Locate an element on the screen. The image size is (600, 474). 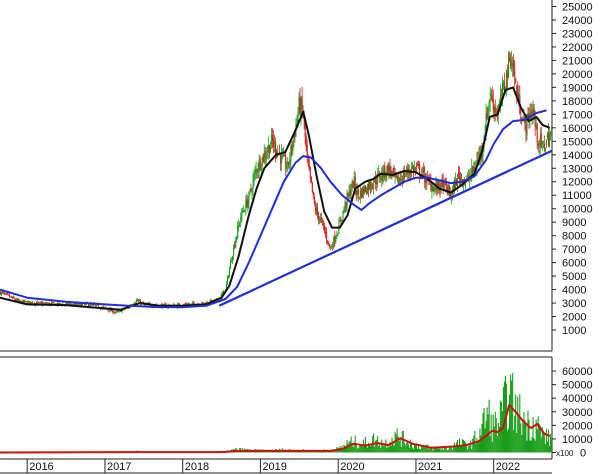
volume-overlays is located at coordinates (275, 429).